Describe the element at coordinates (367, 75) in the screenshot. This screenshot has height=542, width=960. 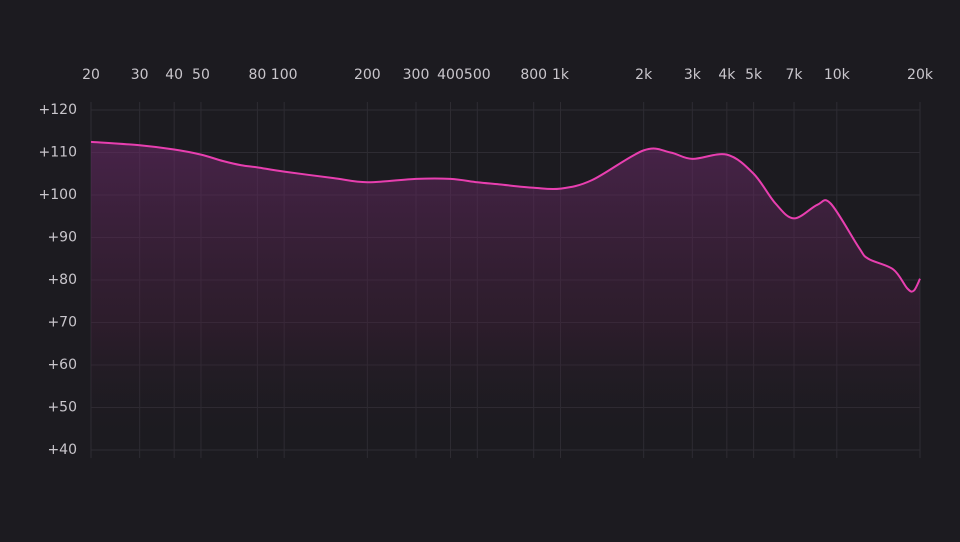
I see `x-tick-label: 200` at that location.